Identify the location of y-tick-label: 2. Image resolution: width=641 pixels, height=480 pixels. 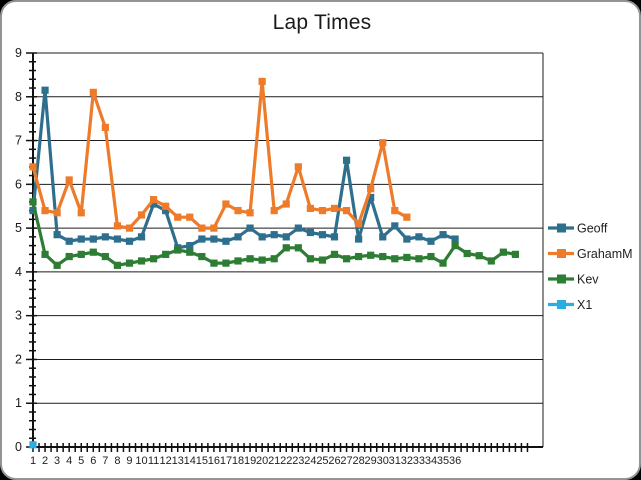
(18, 359).